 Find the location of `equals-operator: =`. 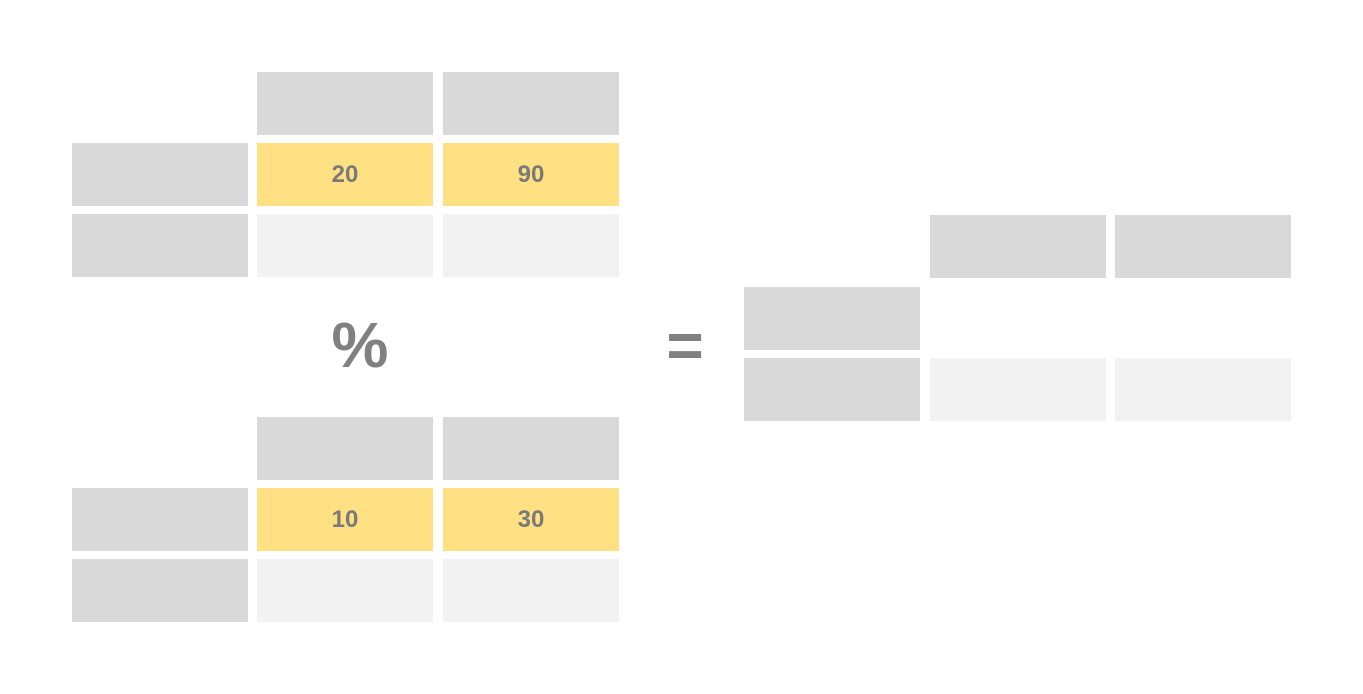

equals-operator: = is located at coordinates (685, 345).